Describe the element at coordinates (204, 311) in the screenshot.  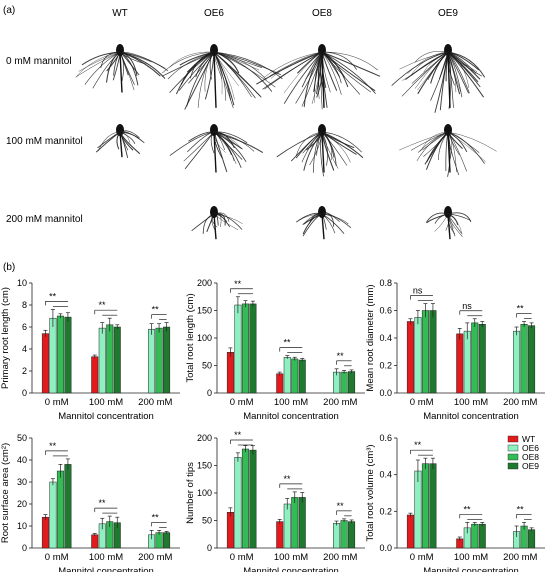
I see `y-tick-label: 150` at that location.